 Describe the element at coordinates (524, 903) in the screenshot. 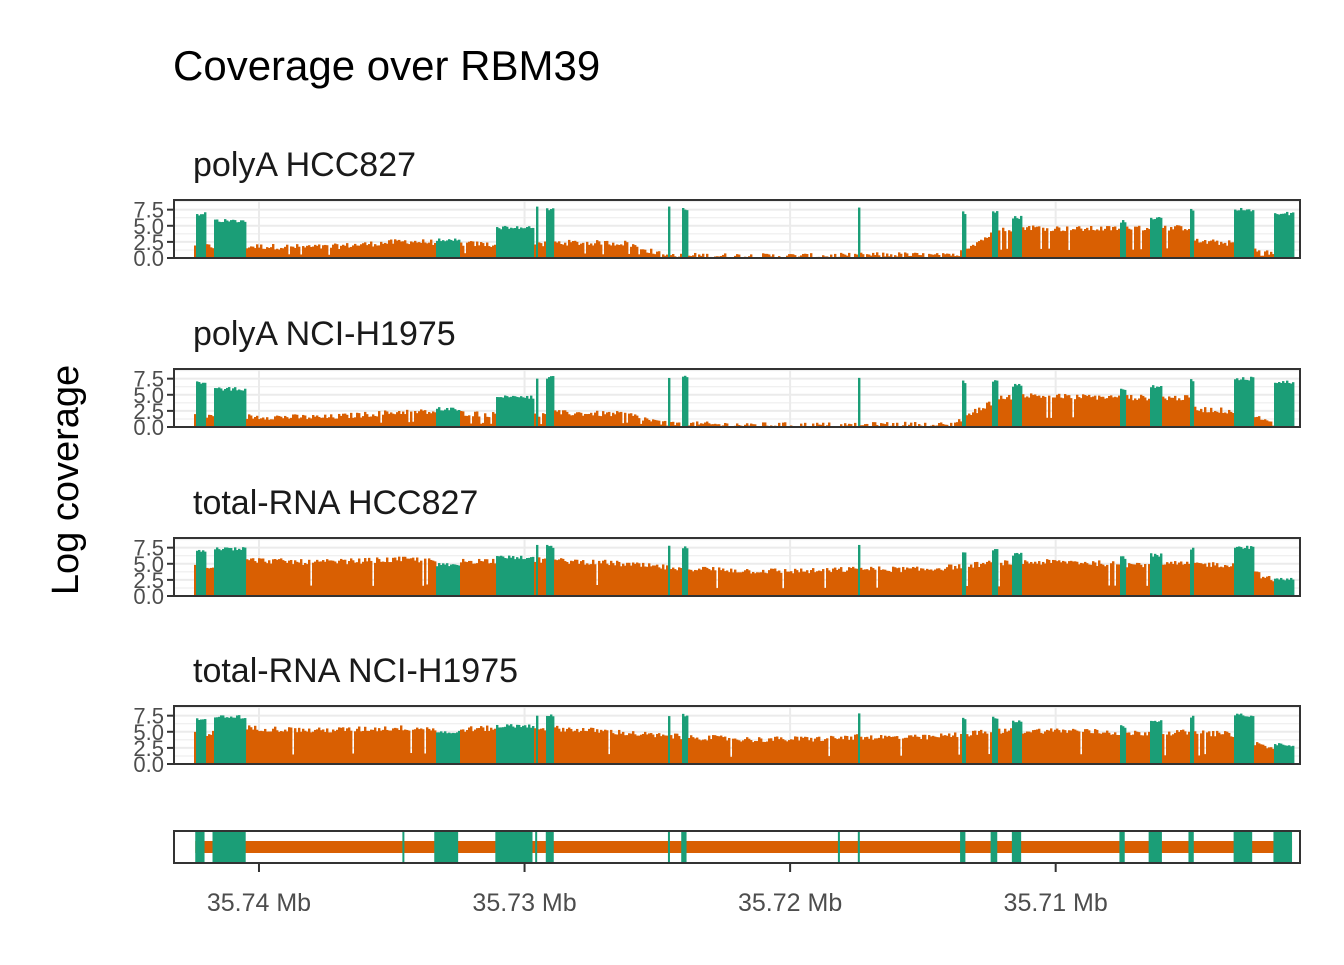

I see `x-tick-label: 35.73 Mb` at that location.